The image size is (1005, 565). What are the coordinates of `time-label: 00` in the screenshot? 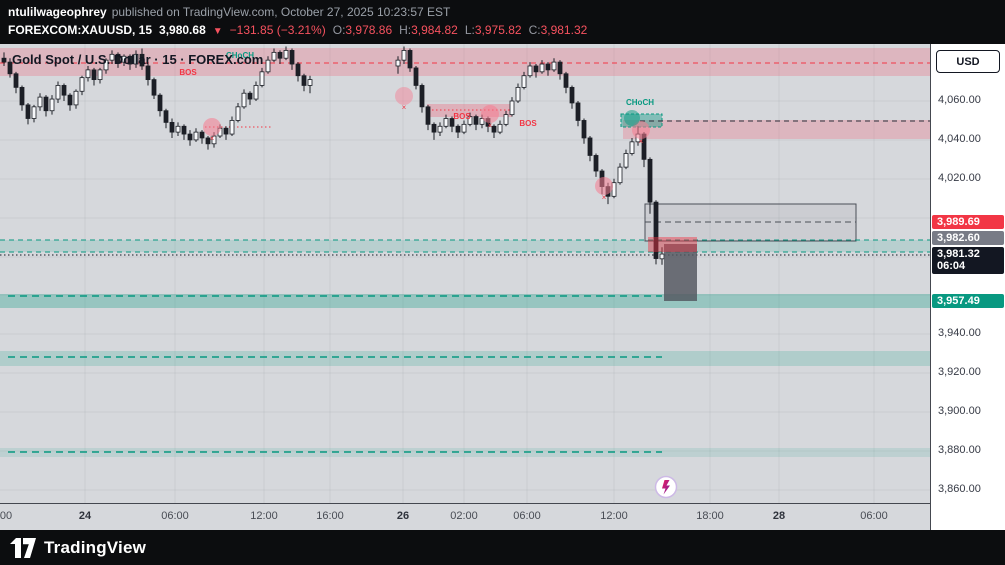 It's located at (6, 516).